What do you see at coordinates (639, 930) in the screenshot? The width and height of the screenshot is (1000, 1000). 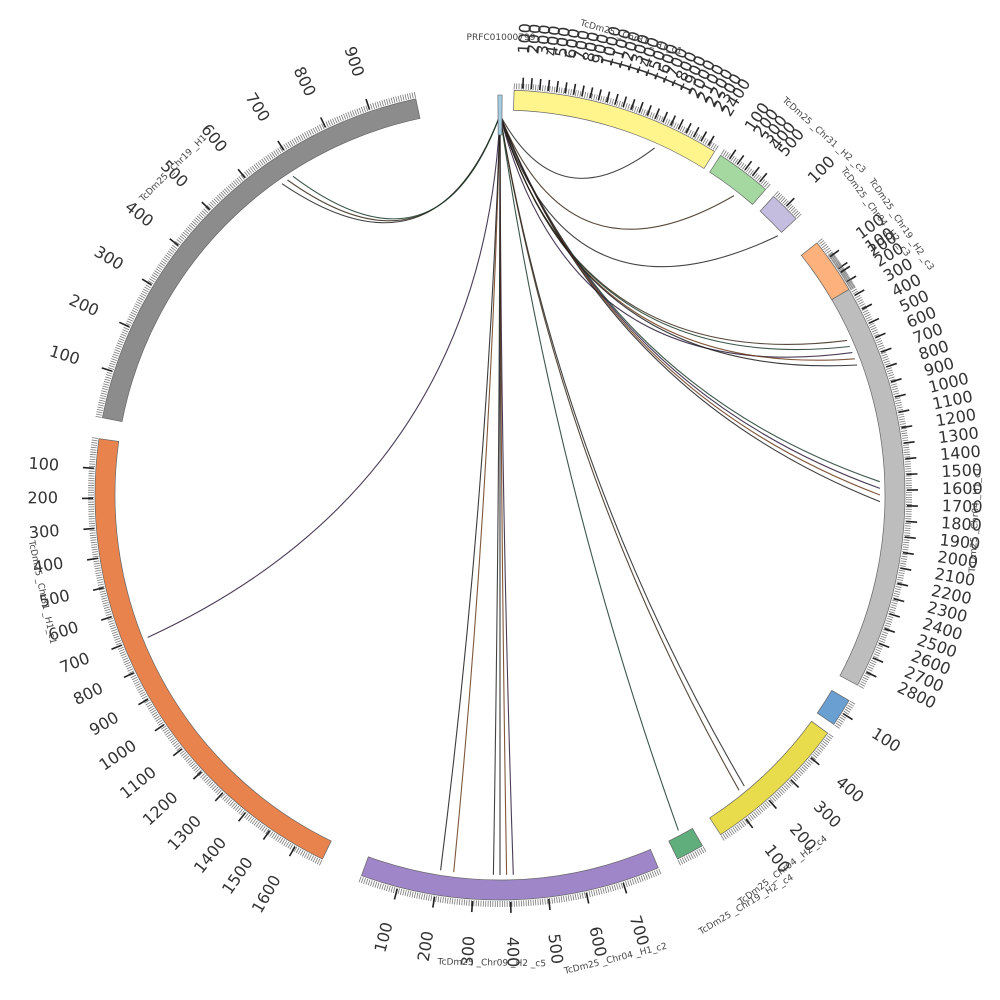 I see `tick-label: 700` at bounding box center [639, 930].